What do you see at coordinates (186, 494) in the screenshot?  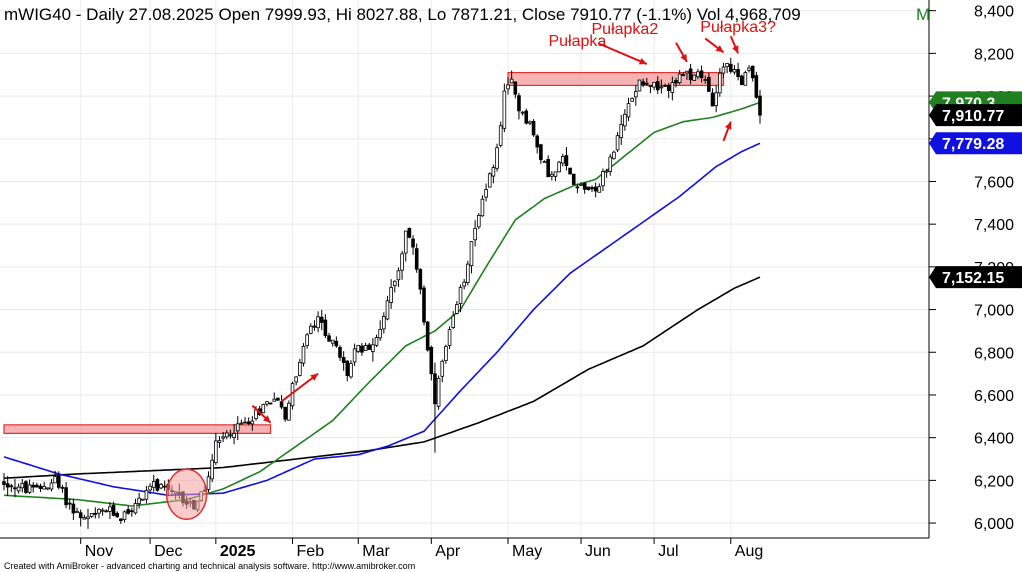 I see `highlight-circle` at bounding box center [186, 494].